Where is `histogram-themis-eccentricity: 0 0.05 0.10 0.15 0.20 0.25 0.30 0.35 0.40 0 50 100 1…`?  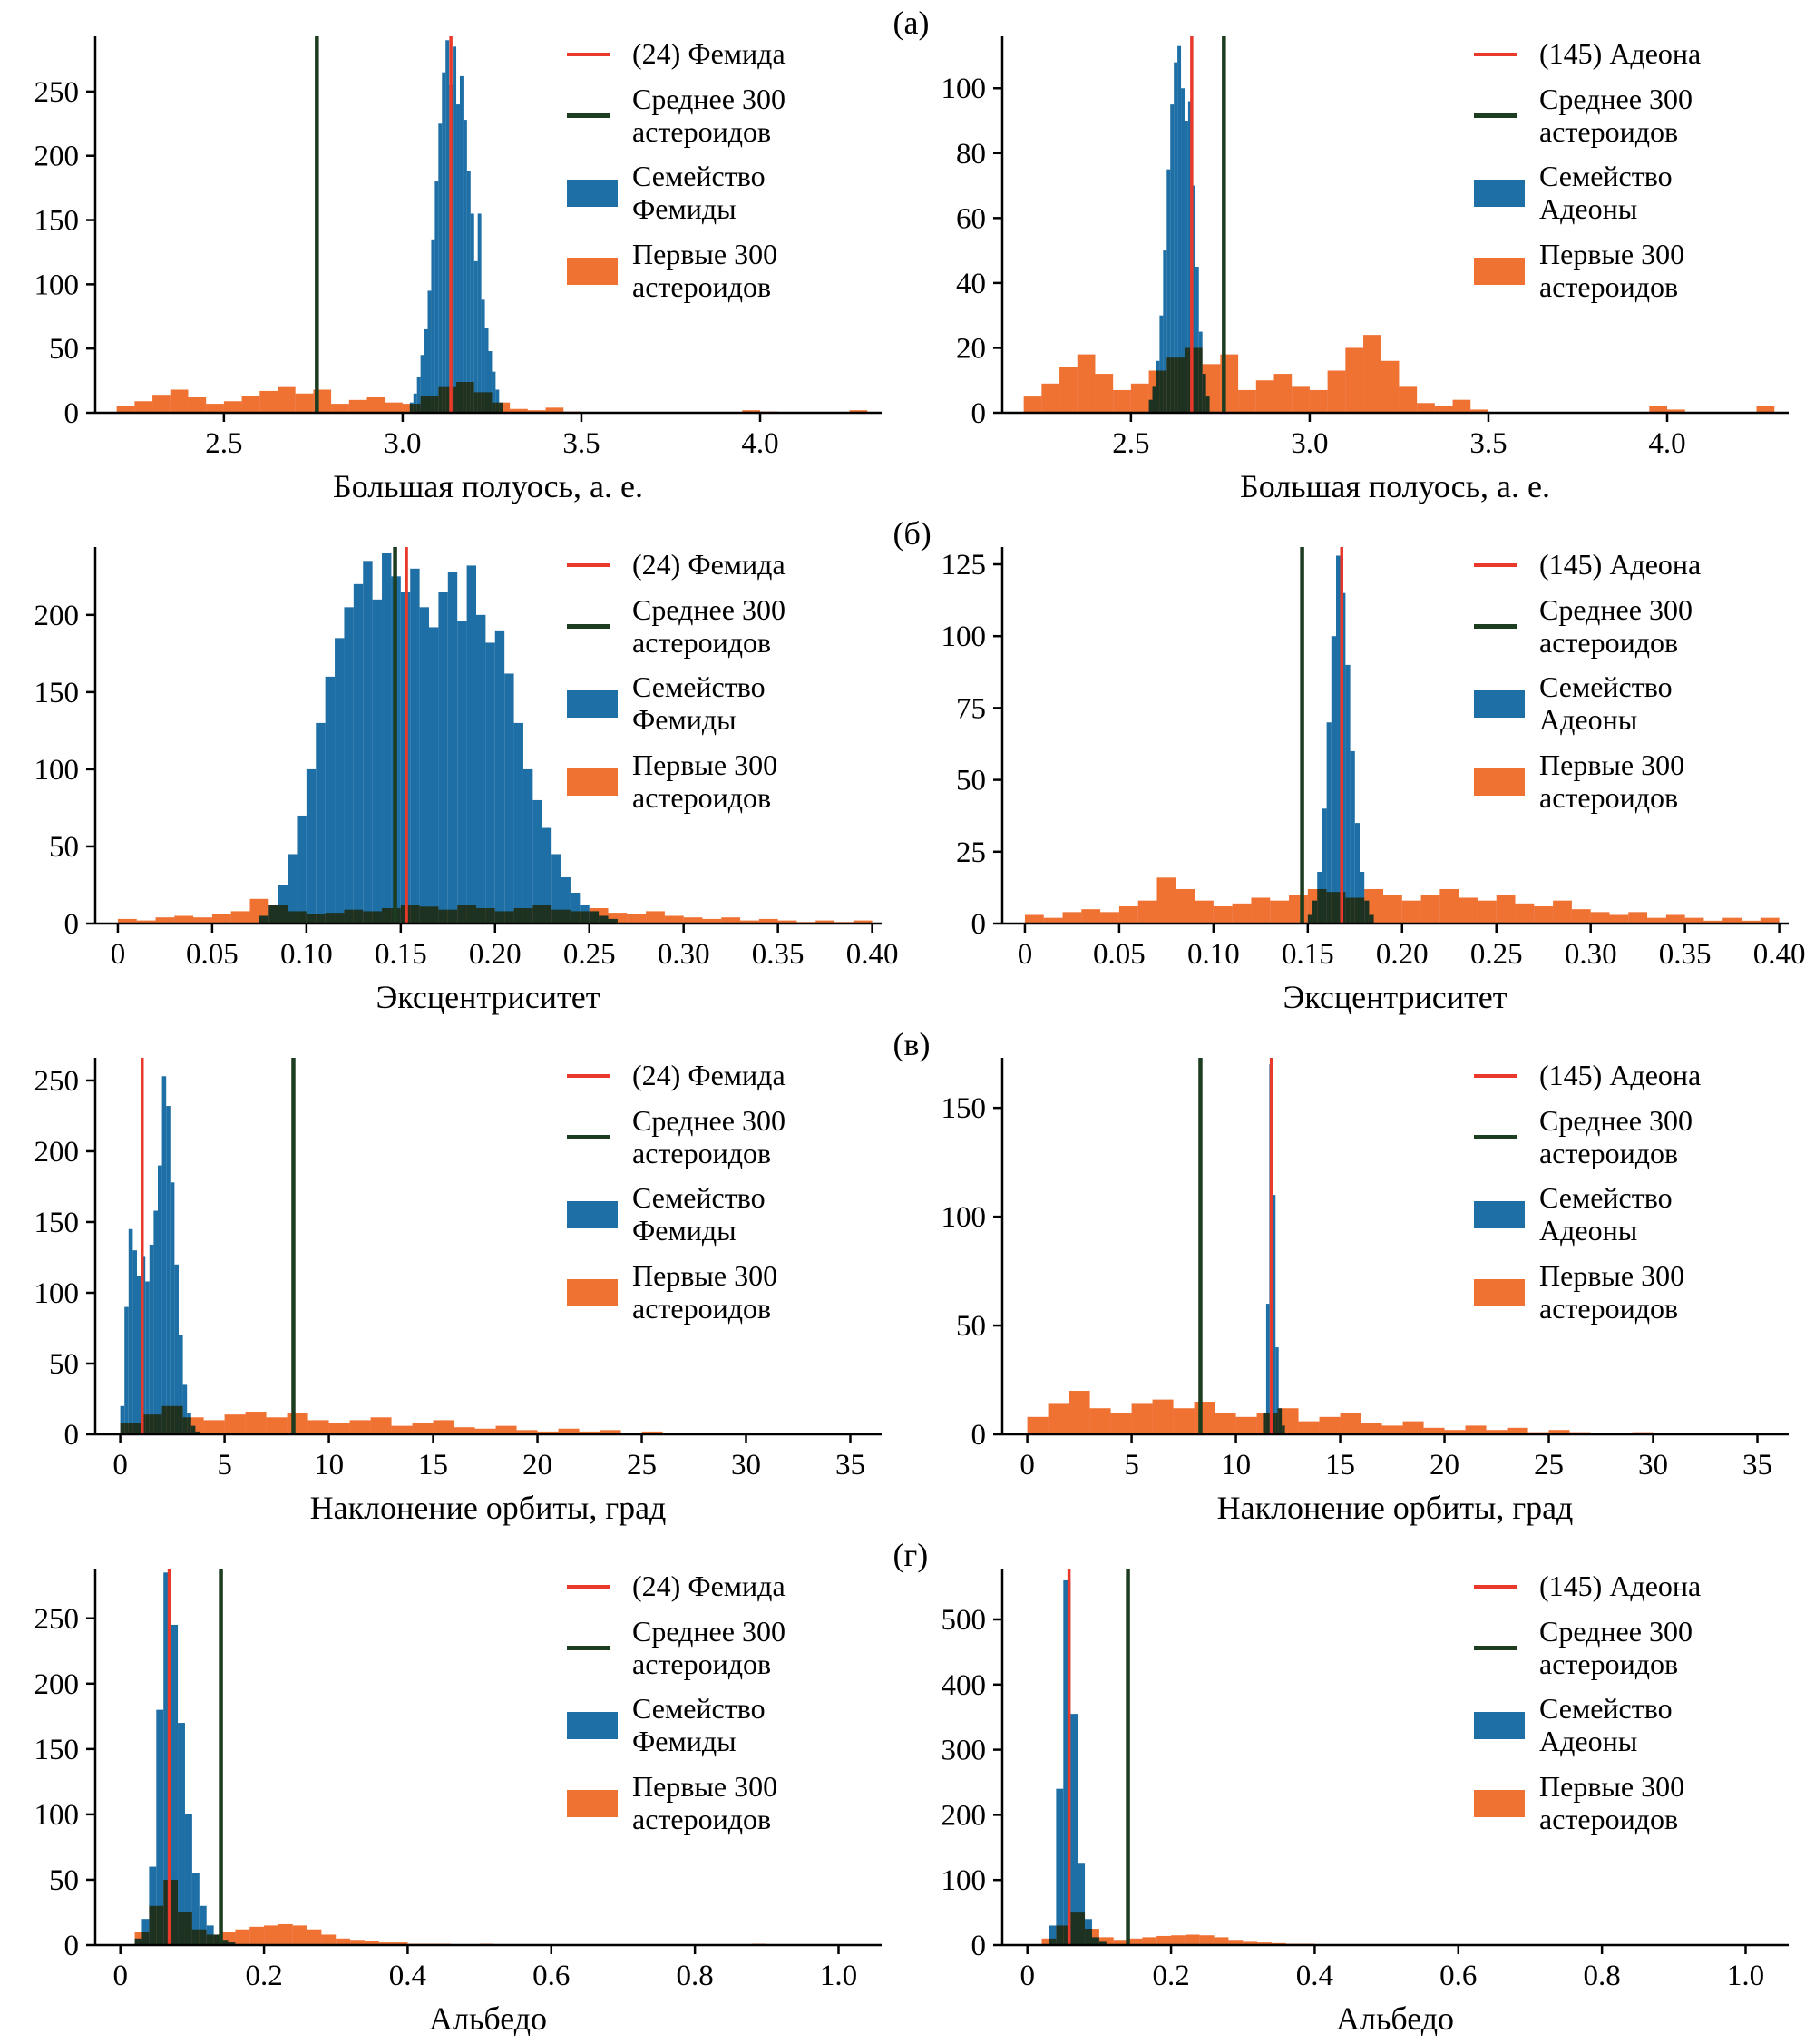
histogram-themis-eccentricity: 0 0.05 0.10 0.15 0.20 0.25 0.30 0.35 0.40 0 50 100 1… is located at coordinates (466, 759).